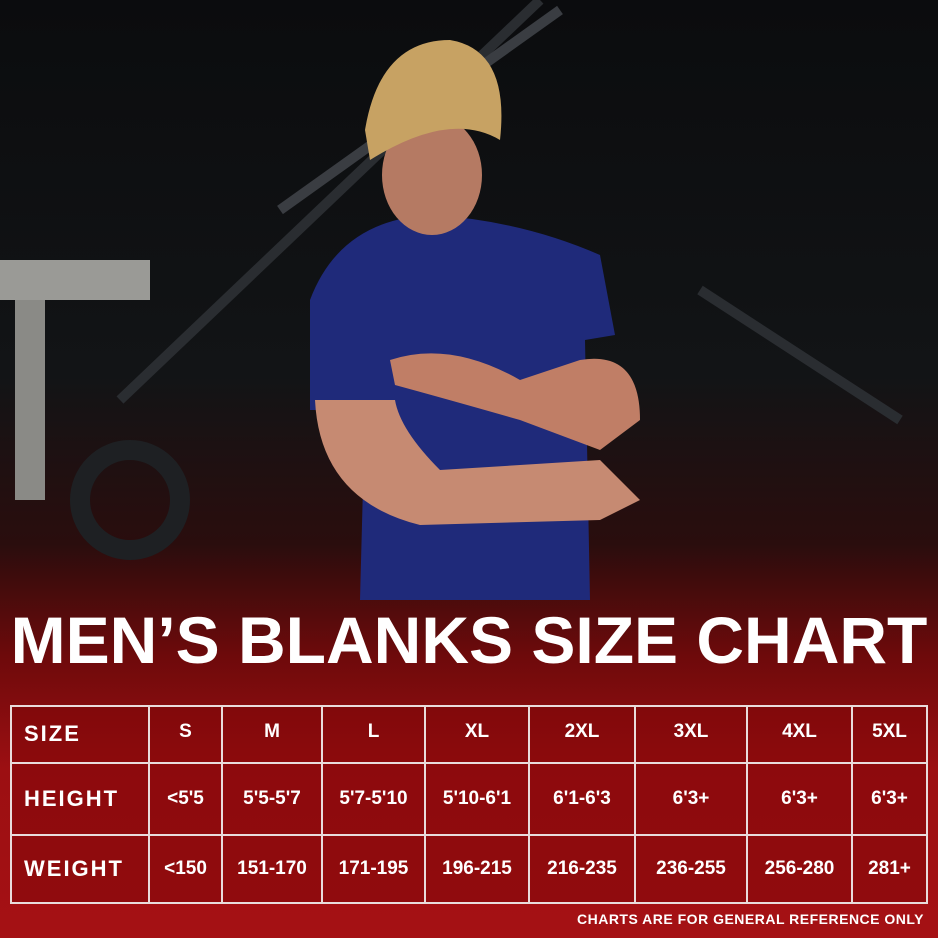 The width and height of the screenshot is (938, 938). Describe the element at coordinates (477, 799) in the screenshot. I see `table-cell: 5'10-6'1` at that location.